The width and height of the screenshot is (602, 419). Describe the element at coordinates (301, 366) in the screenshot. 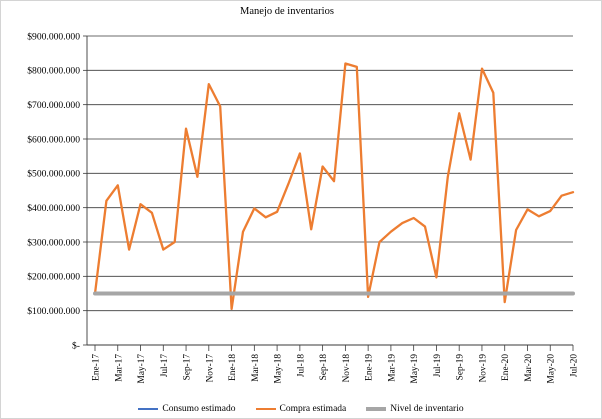

I see `x-axis-label: Jul-18` at that location.